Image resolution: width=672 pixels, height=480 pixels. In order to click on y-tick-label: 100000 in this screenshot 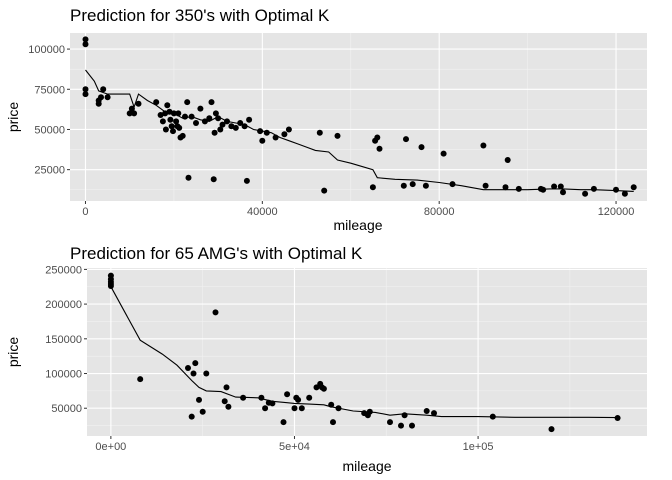, I will do `click(63, 375)`.